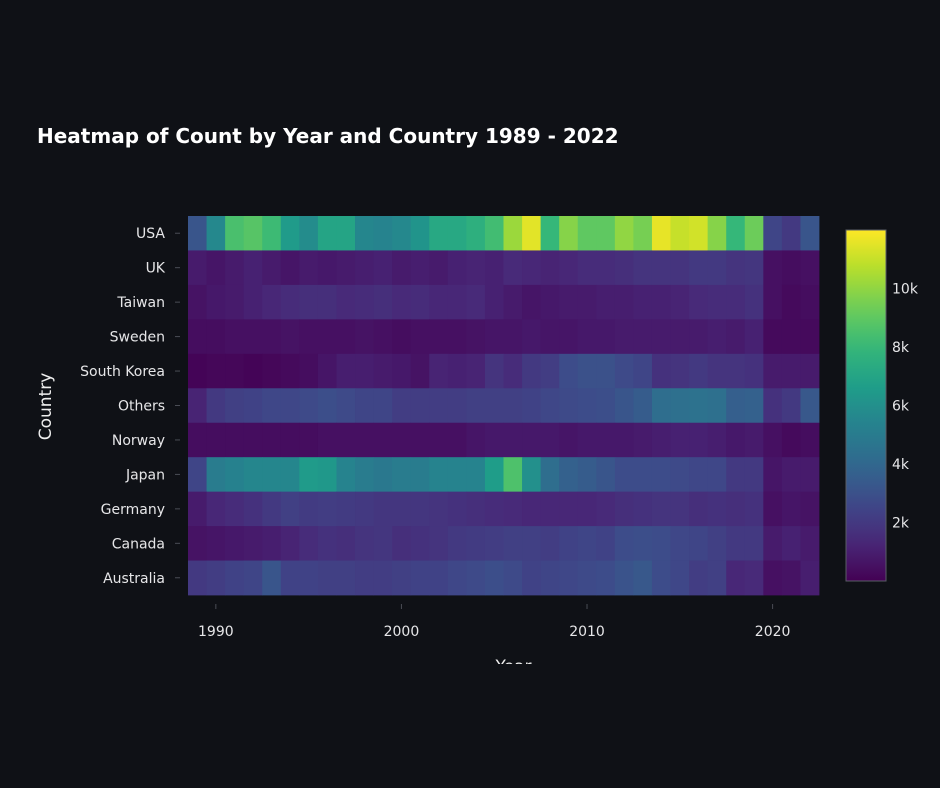 This screenshot has height=788, width=940. What do you see at coordinates (866, 405) in the screenshot?
I see `colorbar-gradient` at bounding box center [866, 405].